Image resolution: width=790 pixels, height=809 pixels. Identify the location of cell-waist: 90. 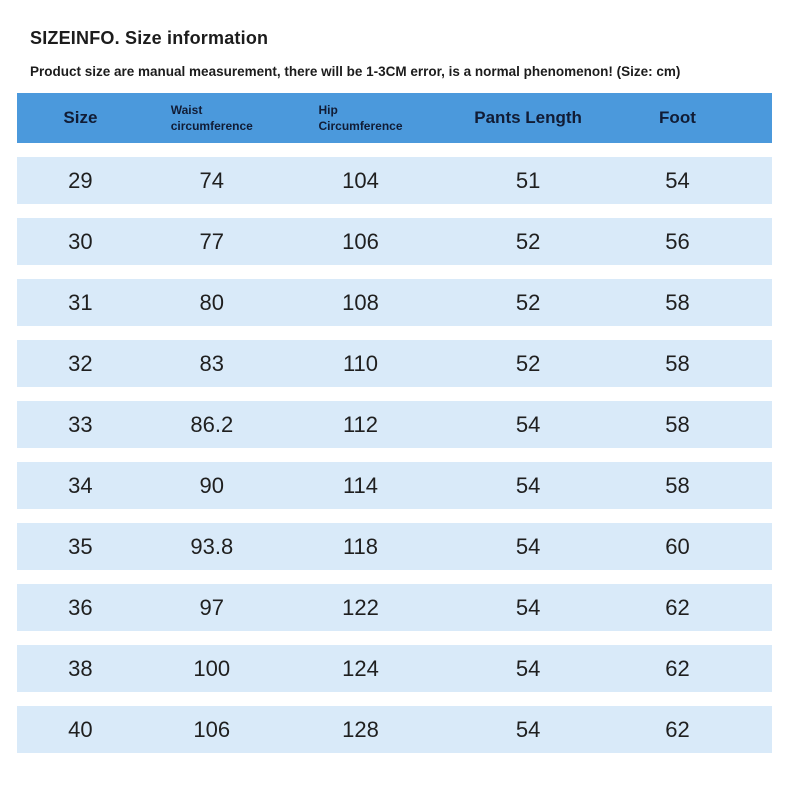
(211, 485).